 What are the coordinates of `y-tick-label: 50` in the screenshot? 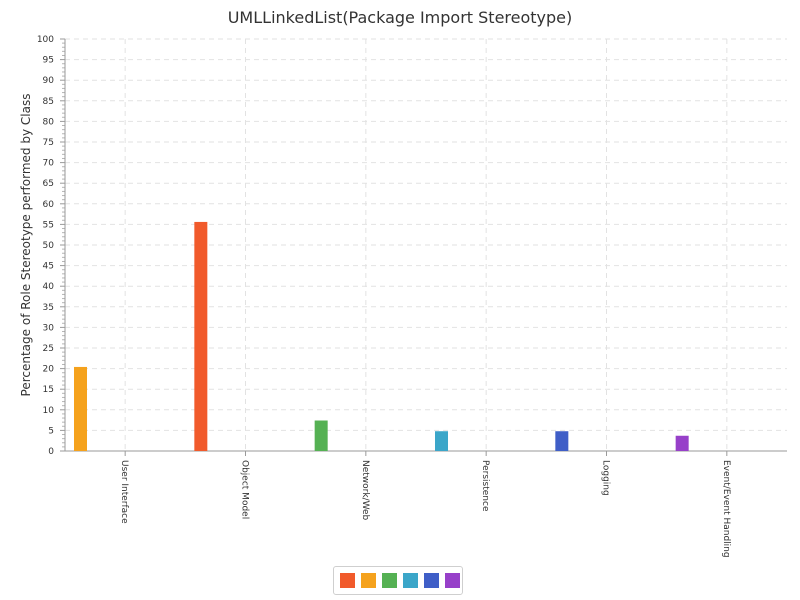 It's located at (49, 246).